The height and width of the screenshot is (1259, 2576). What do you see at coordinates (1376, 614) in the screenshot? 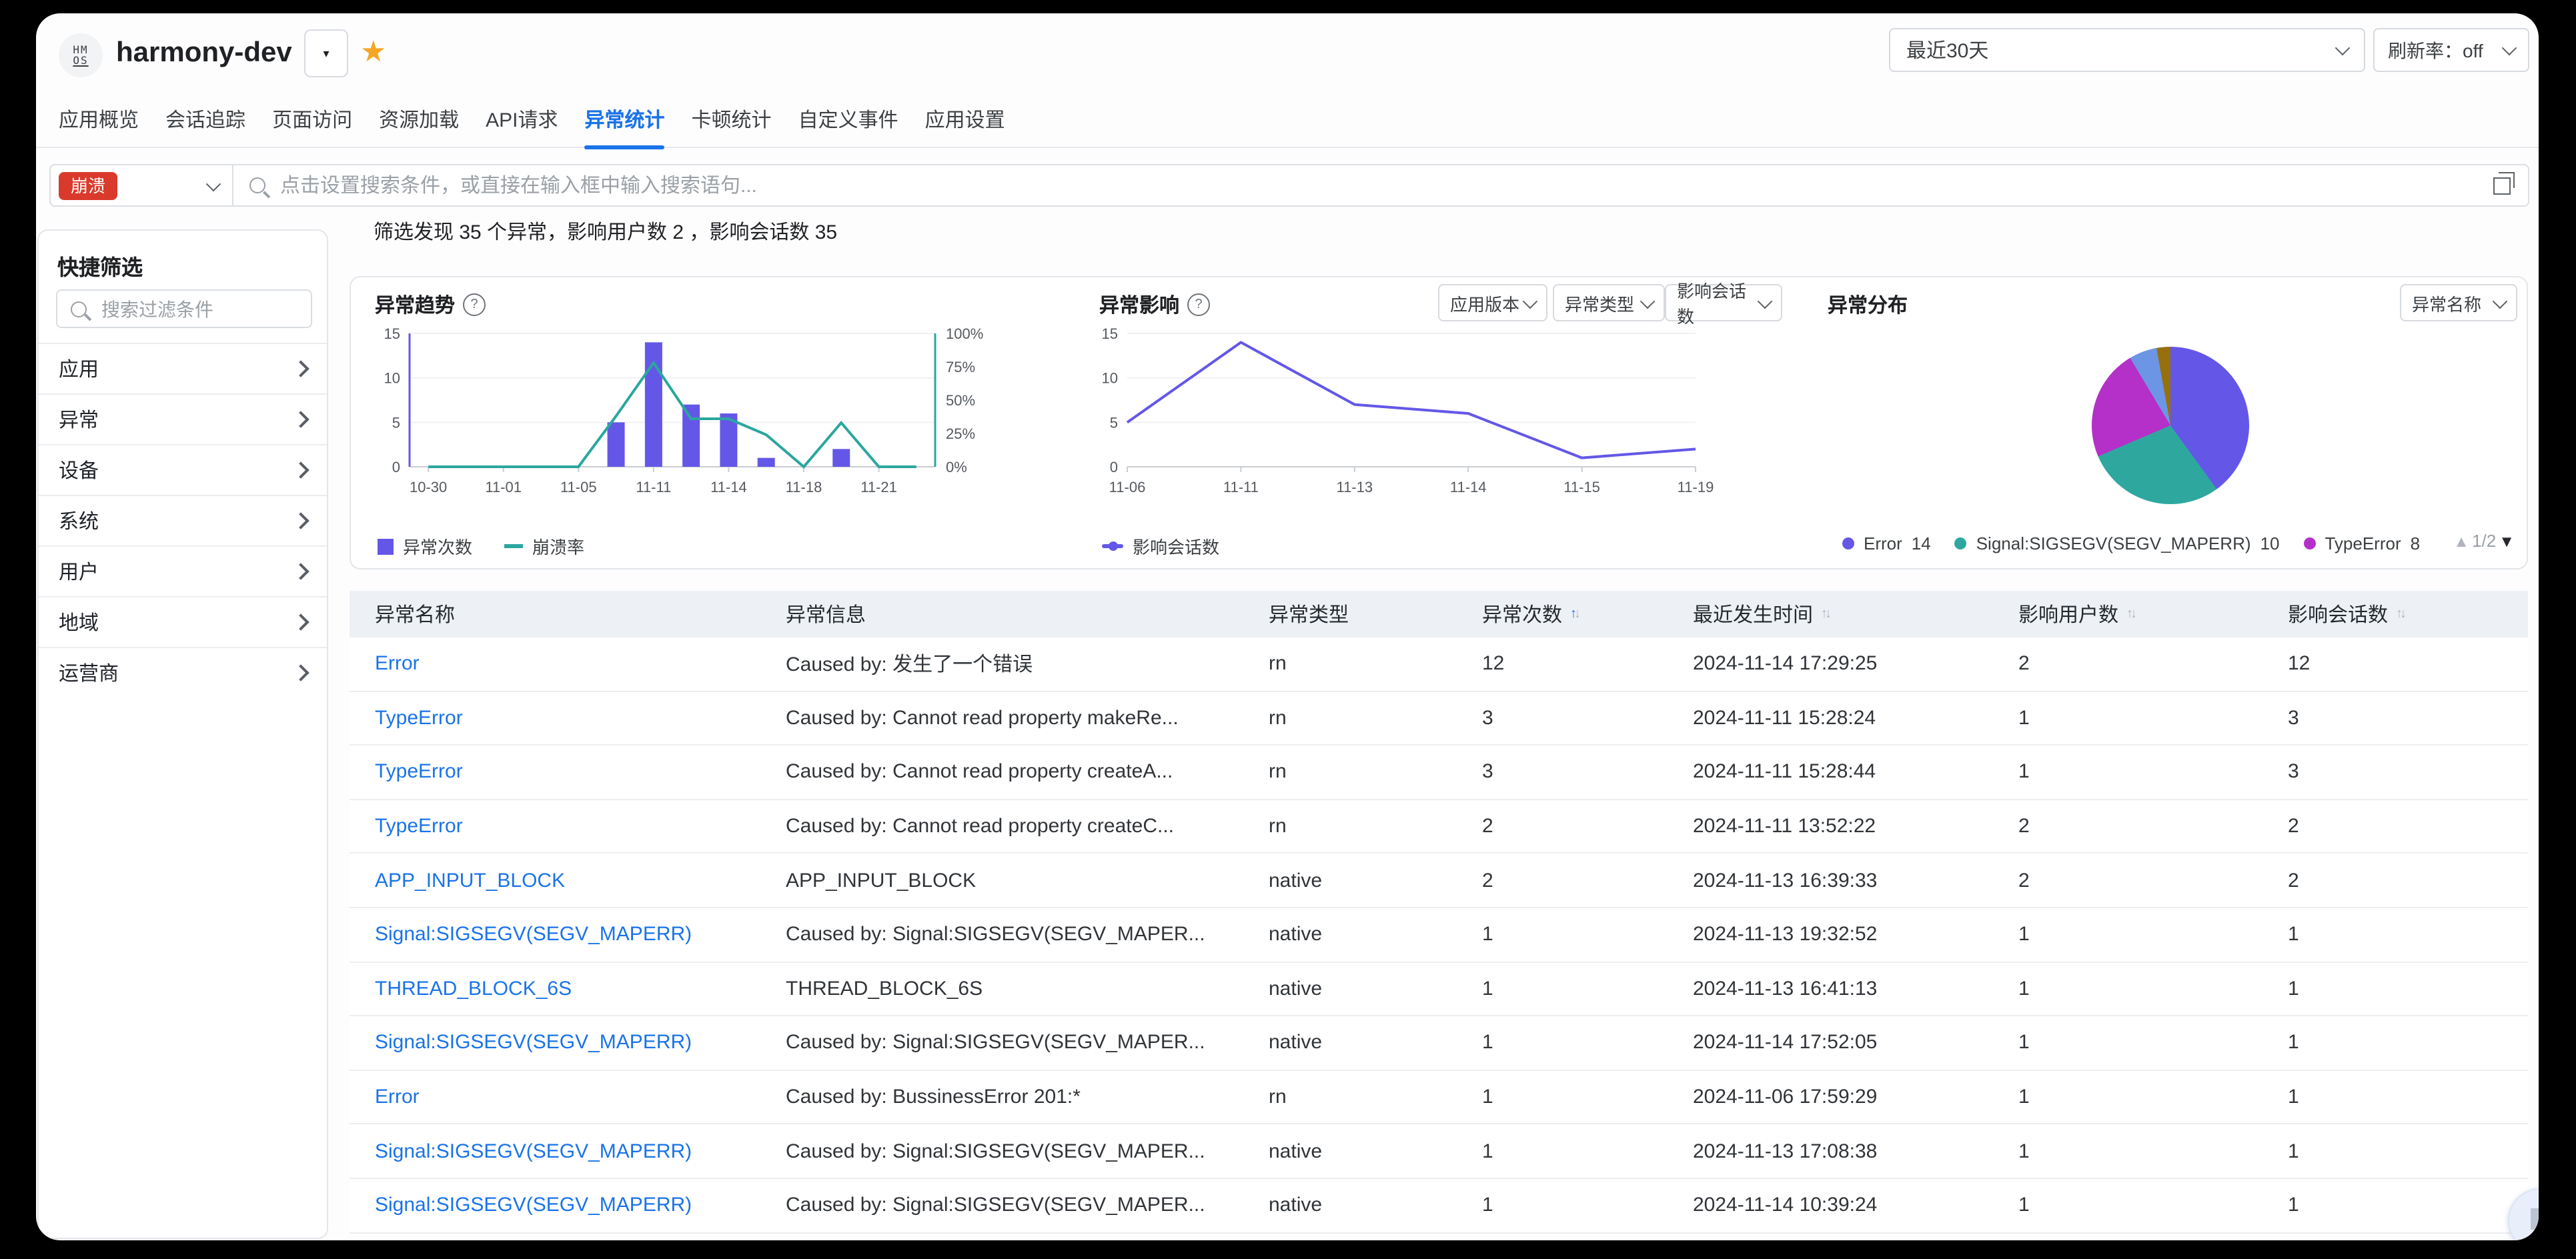
I see `table-header-cell: 异常类型 ↑↓` at bounding box center [1376, 614].